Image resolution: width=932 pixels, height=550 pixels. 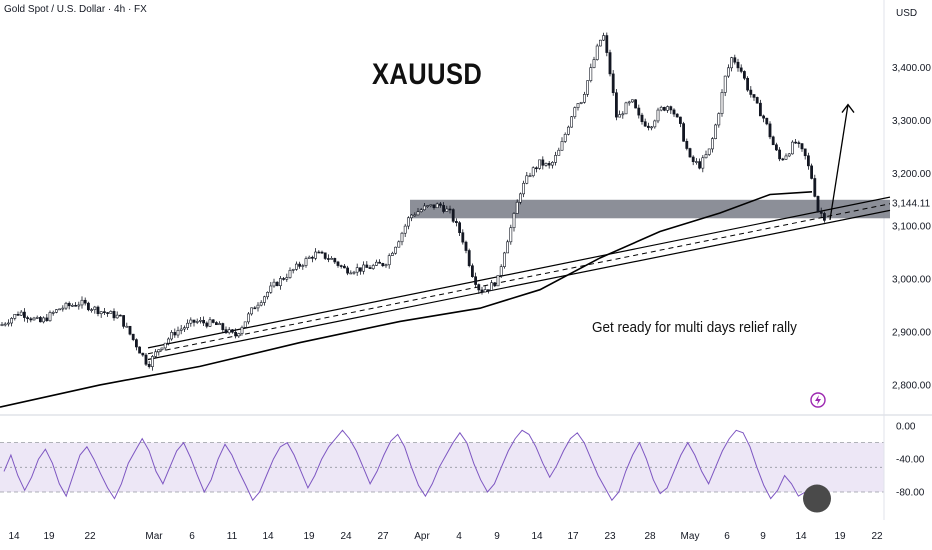 What do you see at coordinates (610, 536) in the screenshot?
I see `time-tick-label: 23` at bounding box center [610, 536].